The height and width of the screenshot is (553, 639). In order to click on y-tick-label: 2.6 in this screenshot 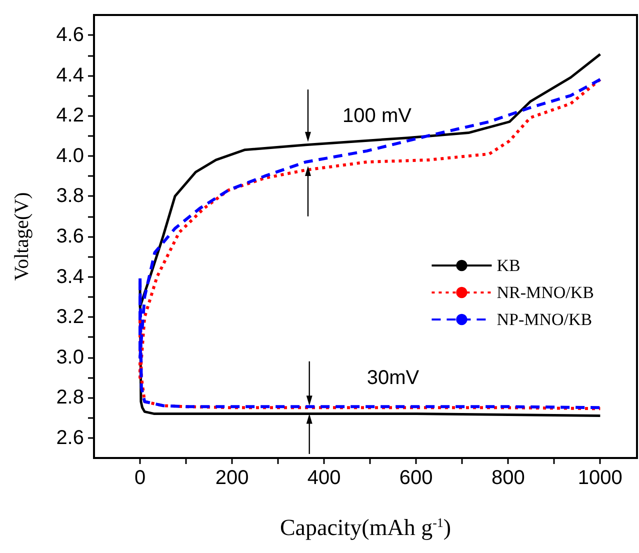, I will do `click(70, 437)`.